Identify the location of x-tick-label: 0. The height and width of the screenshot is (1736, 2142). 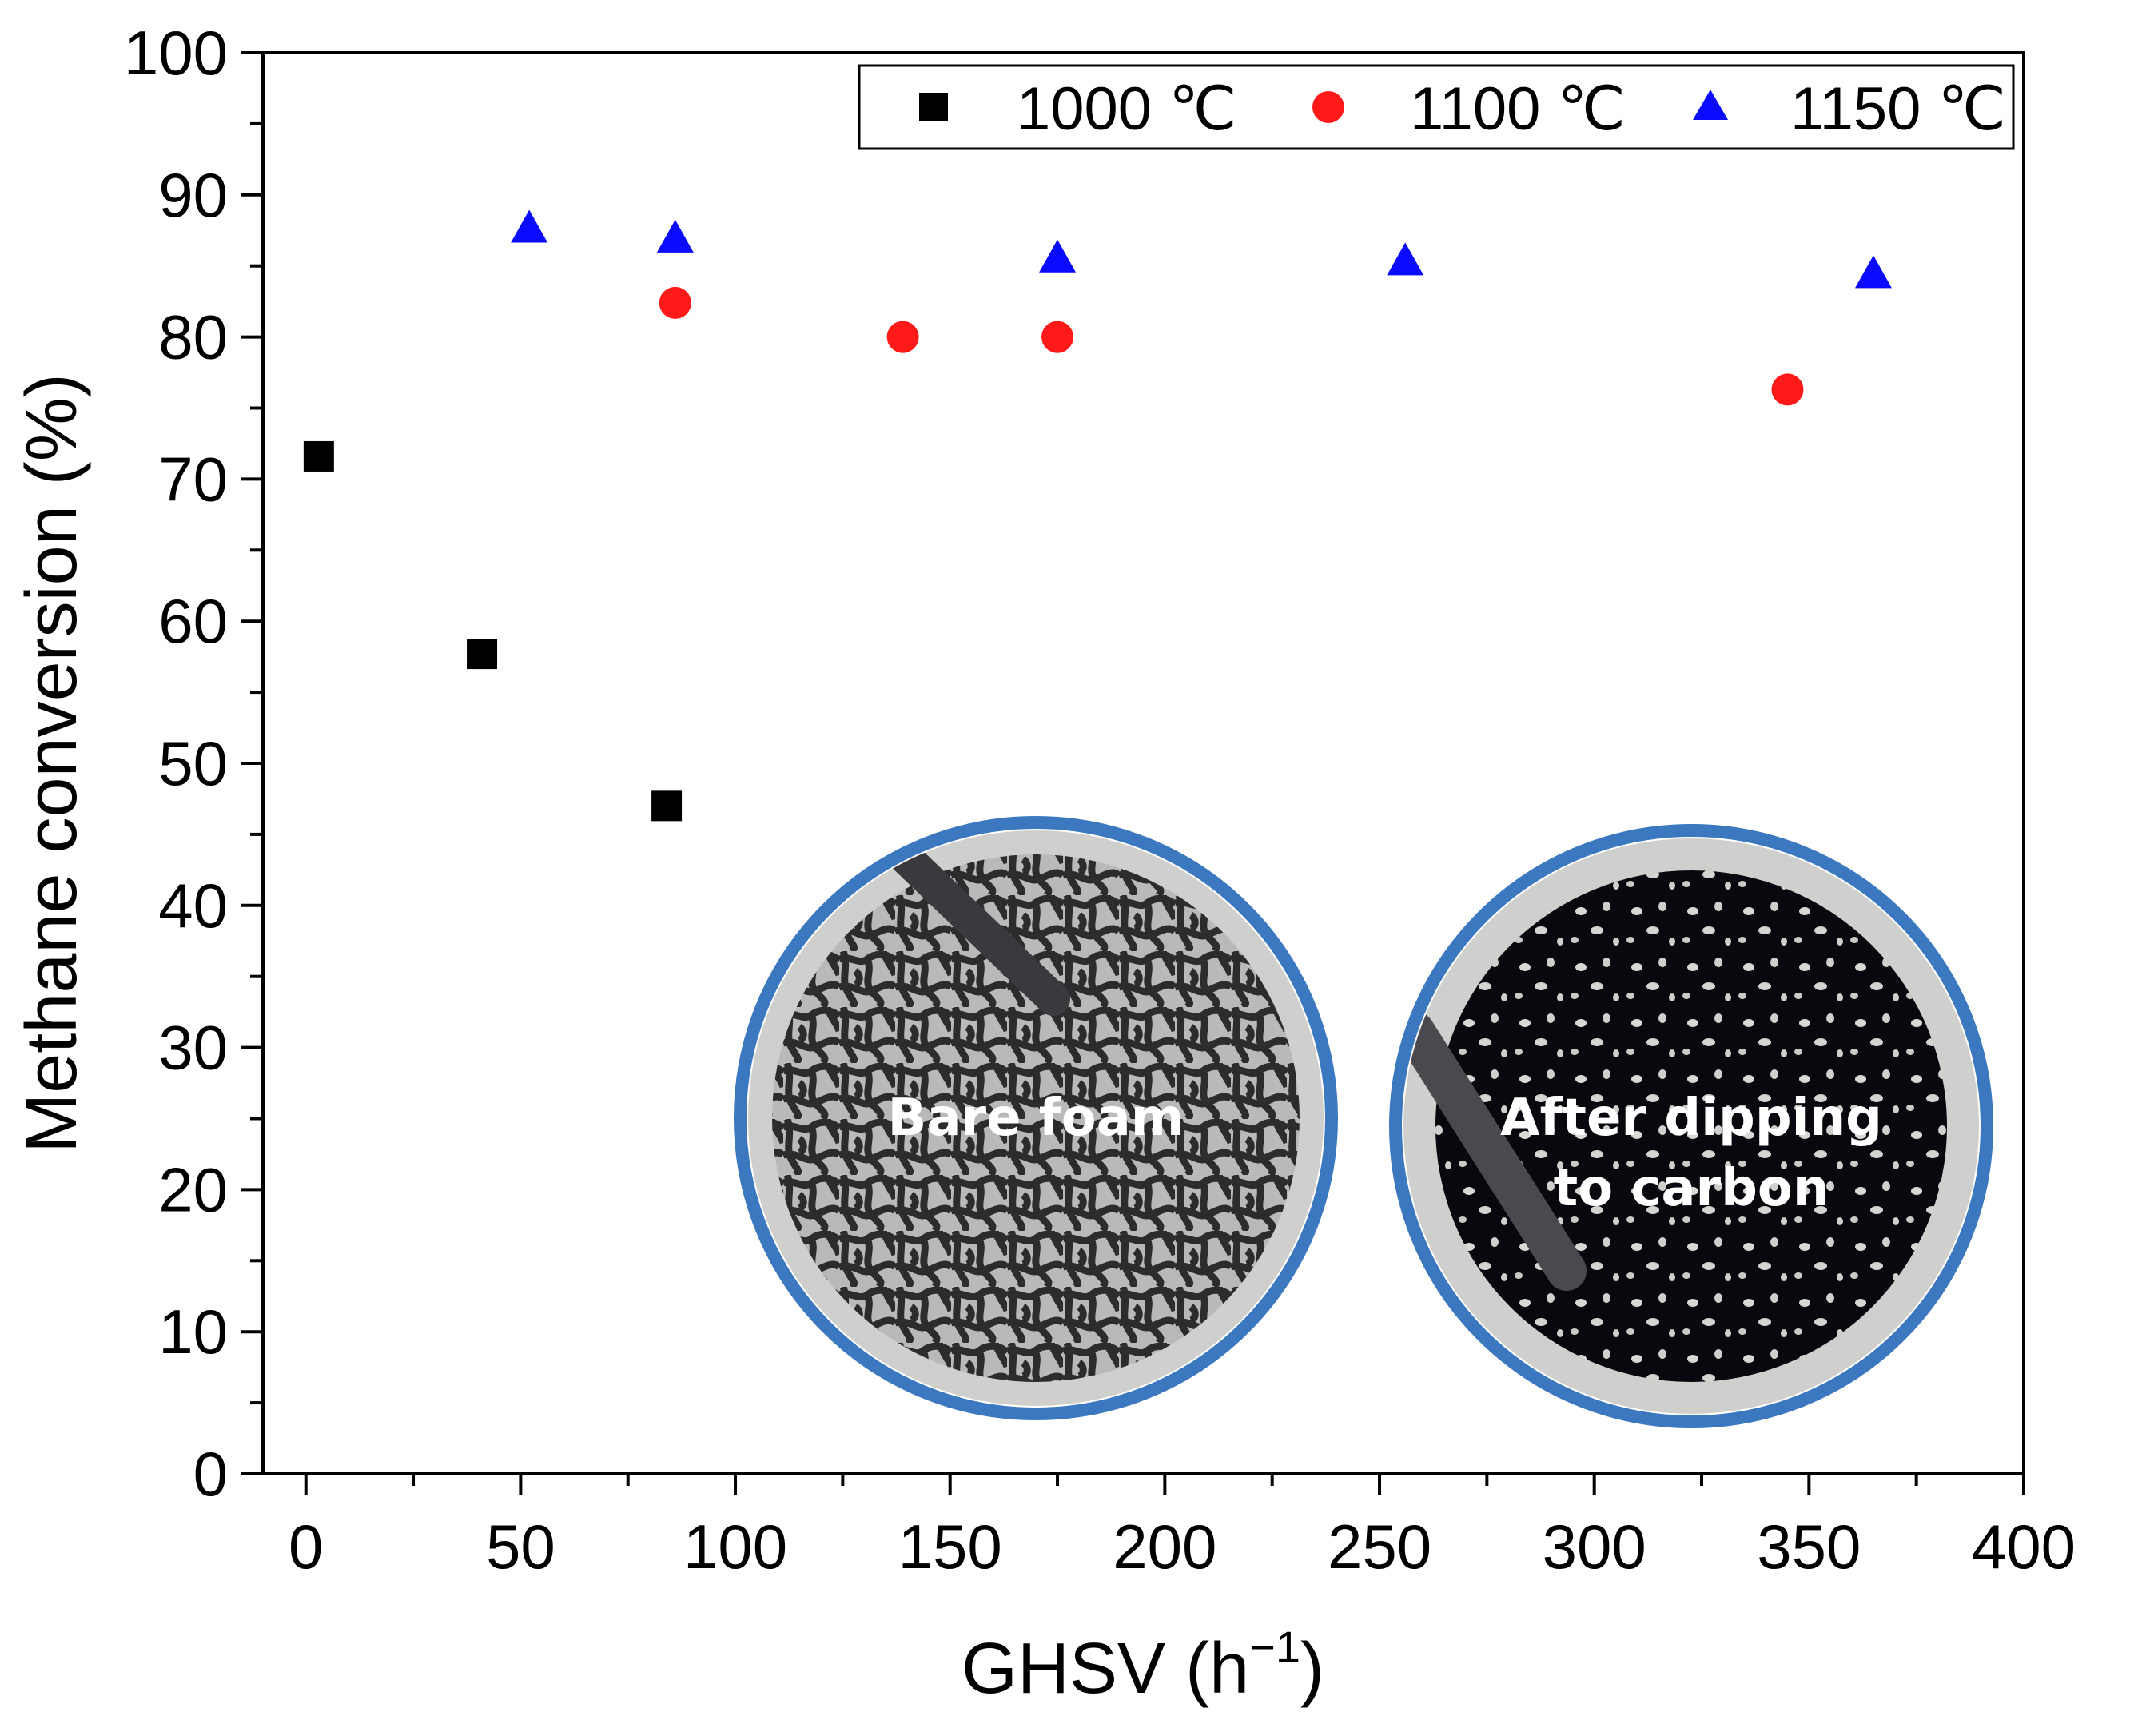
(306, 1546).